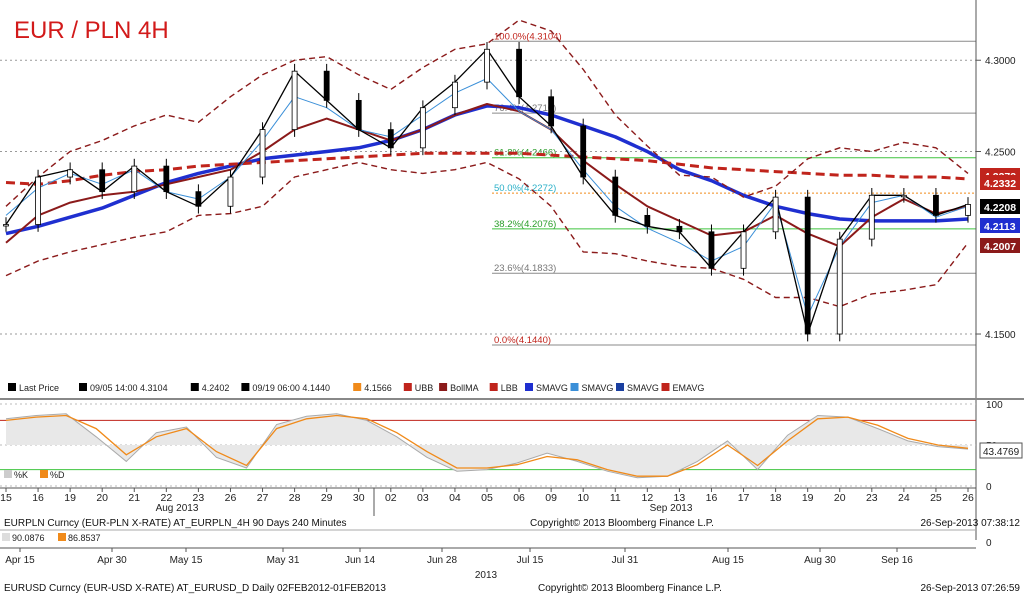  What do you see at coordinates (455, 498) in the screenshot?
I see `x-tick-label: 04` at bounding box center [455, 498].